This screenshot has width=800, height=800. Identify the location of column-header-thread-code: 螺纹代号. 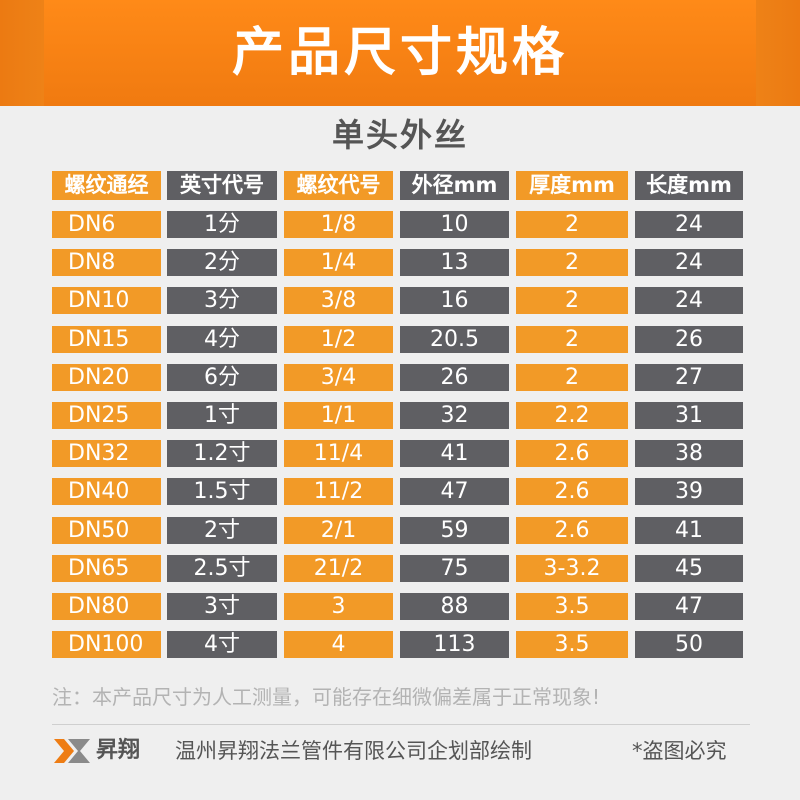
(338, 185).